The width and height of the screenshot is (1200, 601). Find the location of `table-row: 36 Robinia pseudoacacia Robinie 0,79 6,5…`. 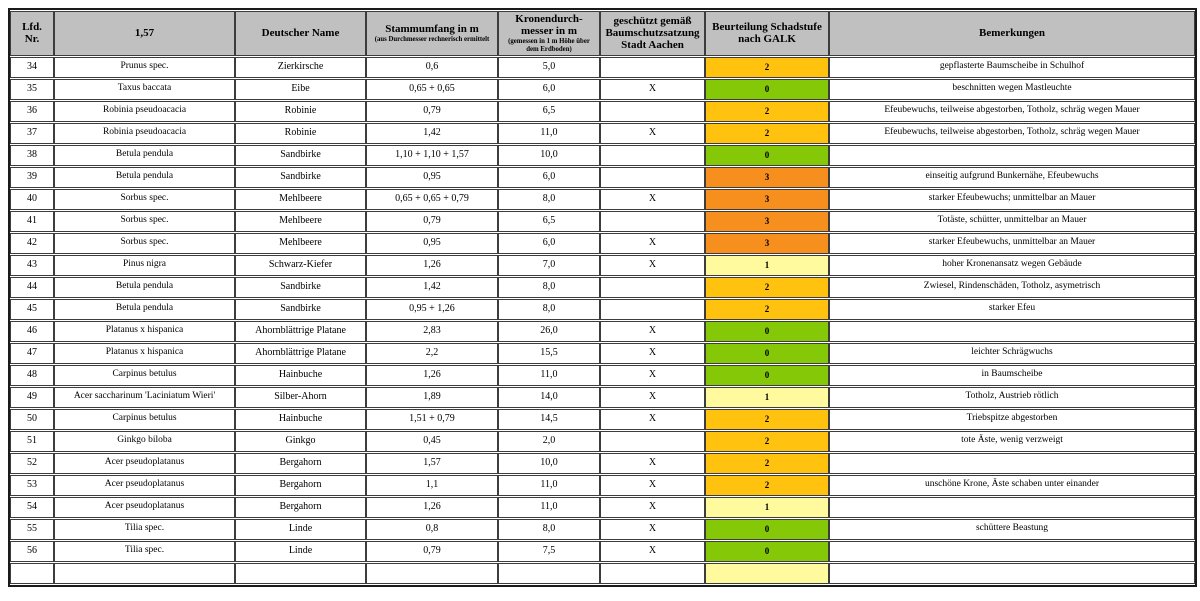

table-row: 36 Robinia pseudoacacia Robinie 0,79 6,5… is located at coordinates (602, 111).